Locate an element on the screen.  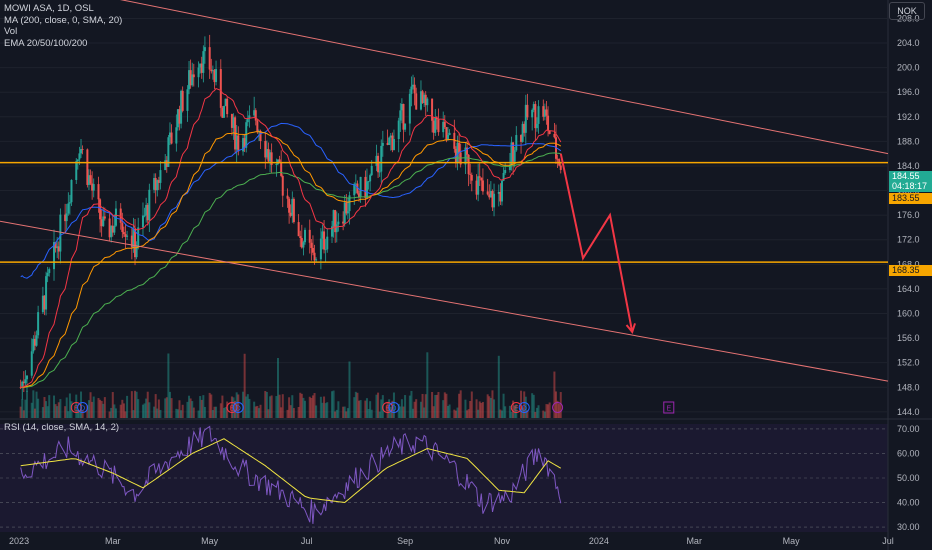
price-tick-label: 168.0 is located at coordinates (908, 264).